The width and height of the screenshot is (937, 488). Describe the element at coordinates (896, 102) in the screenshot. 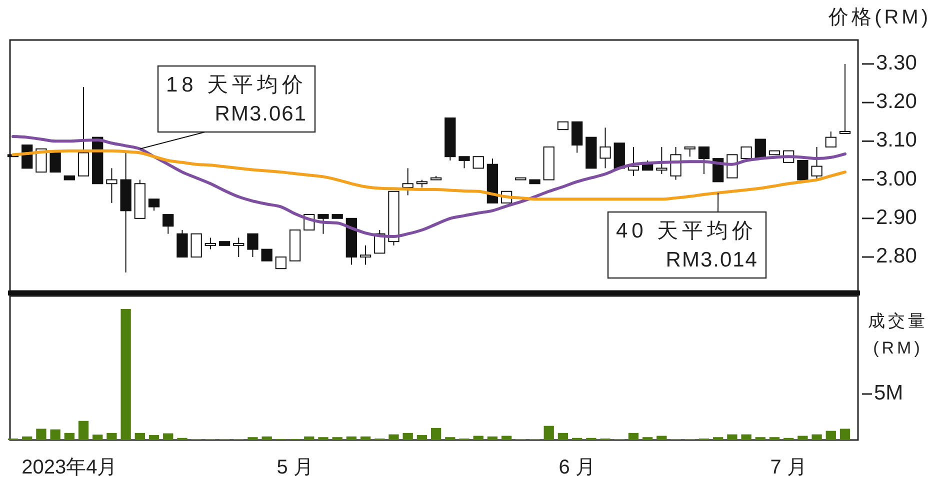

I see `y-tick-label: 3.20` at that location.